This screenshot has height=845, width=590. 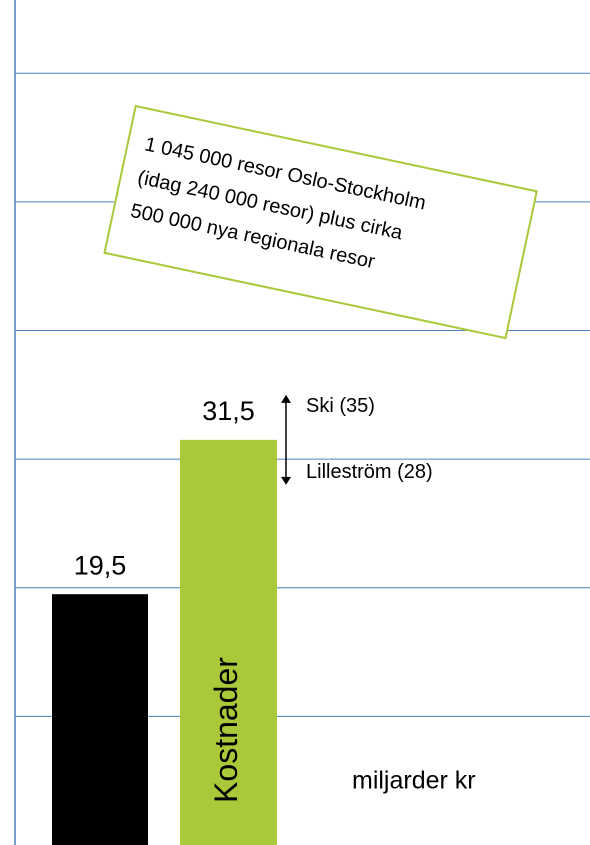 What do you see at coordinates (97, 730) in the screenshot?
I see `category-label: Nyttor` at bounding box center [97, 730].